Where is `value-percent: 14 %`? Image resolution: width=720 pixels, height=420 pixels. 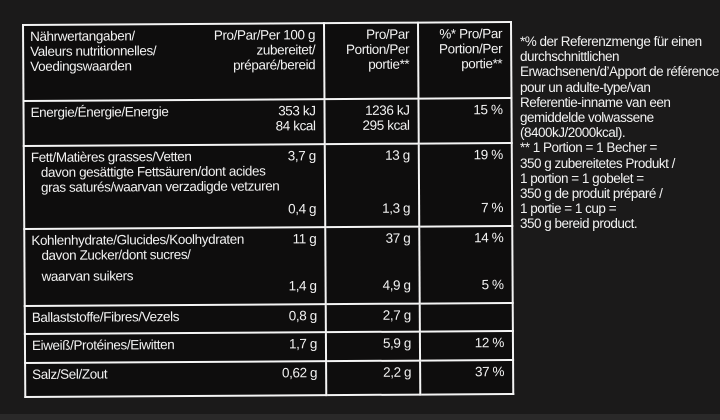
value-percent: 14 % is located at coordinates (489, 238).